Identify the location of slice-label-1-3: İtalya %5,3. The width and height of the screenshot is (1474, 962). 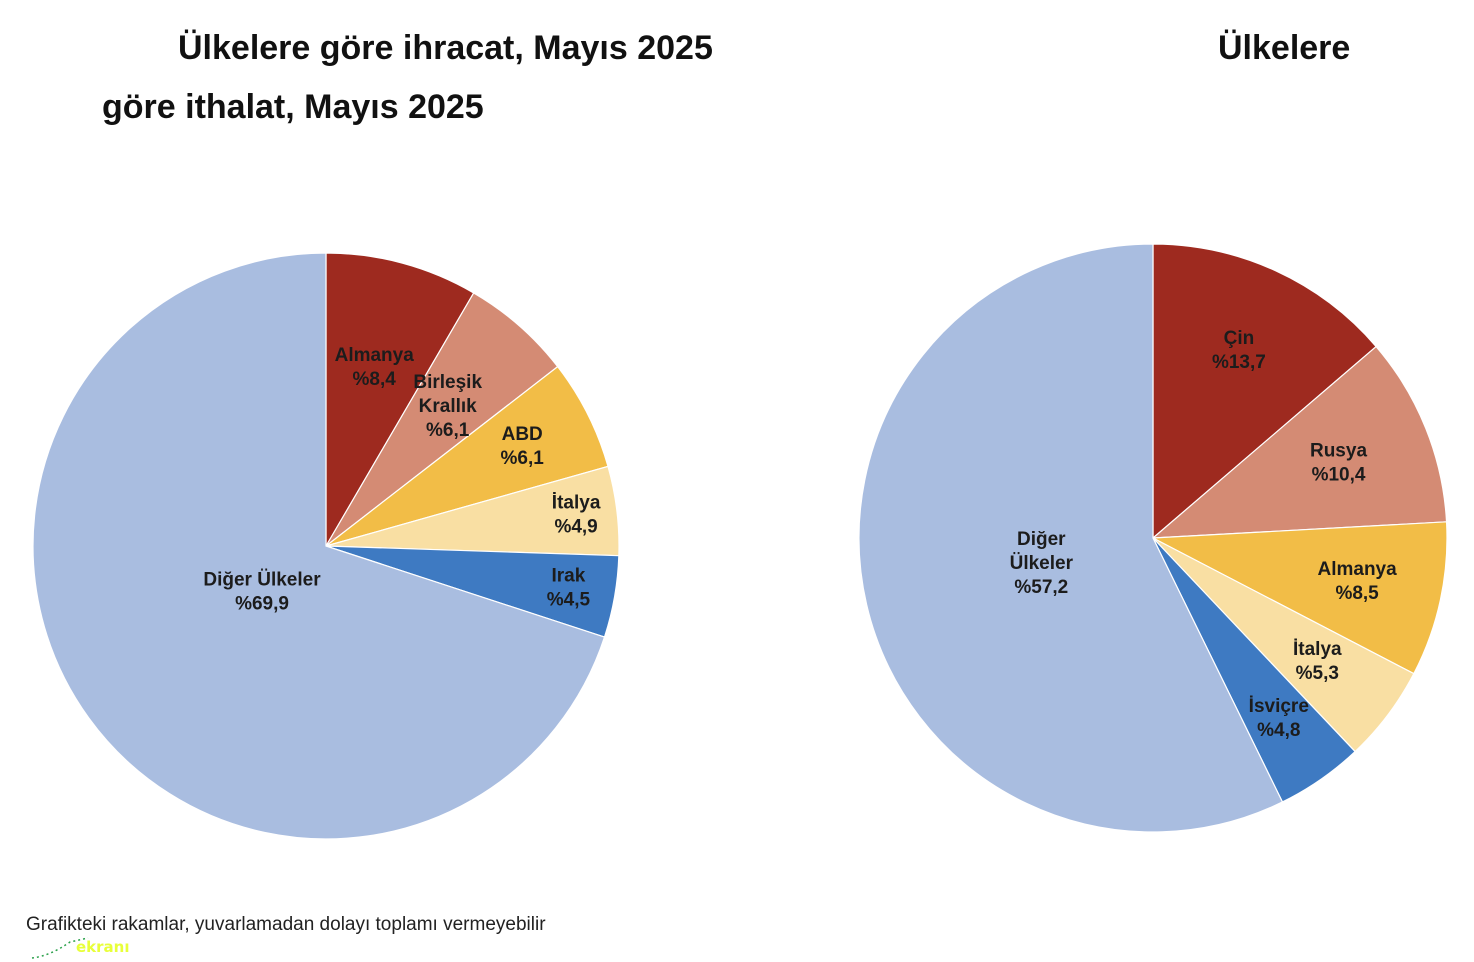
(1317, 661).